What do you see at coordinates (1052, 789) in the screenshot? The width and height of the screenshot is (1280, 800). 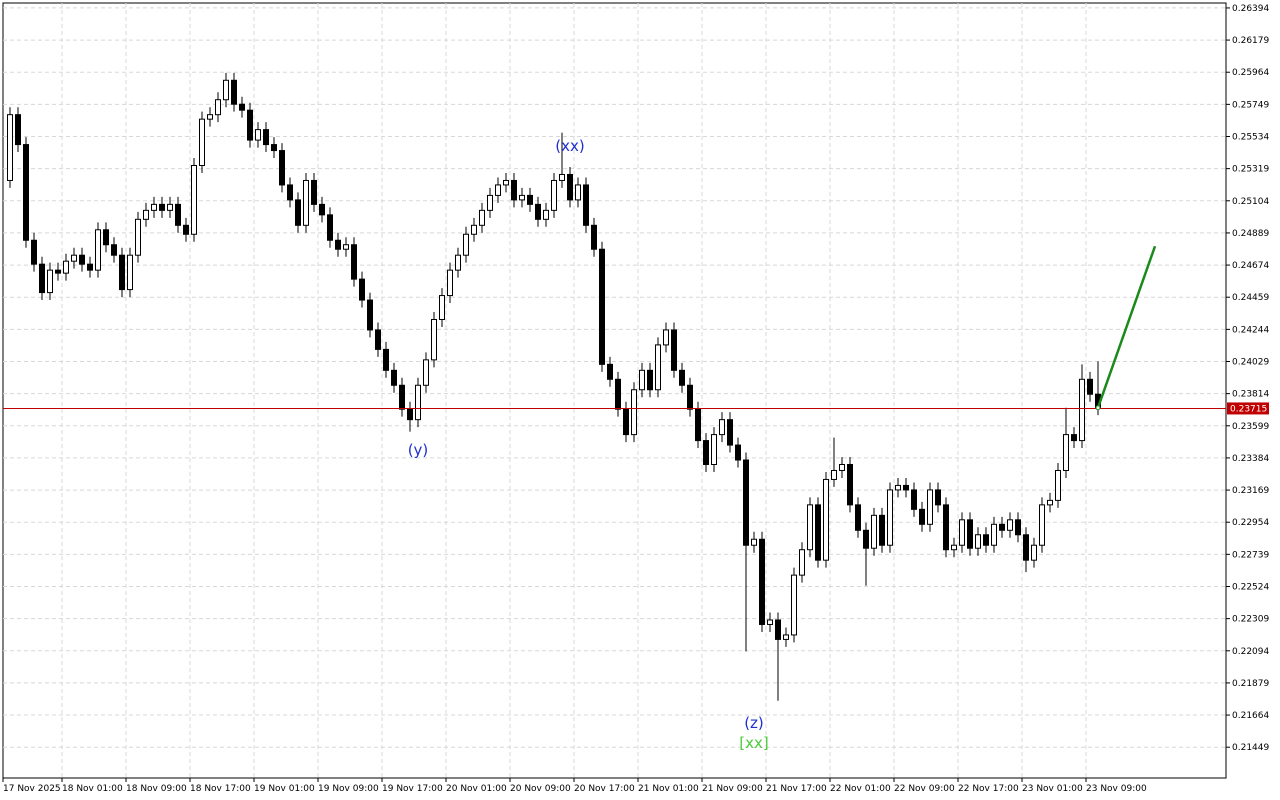 I see `x-tick-label: 23 Nov 01:00` at bounding box center [1052, 789].